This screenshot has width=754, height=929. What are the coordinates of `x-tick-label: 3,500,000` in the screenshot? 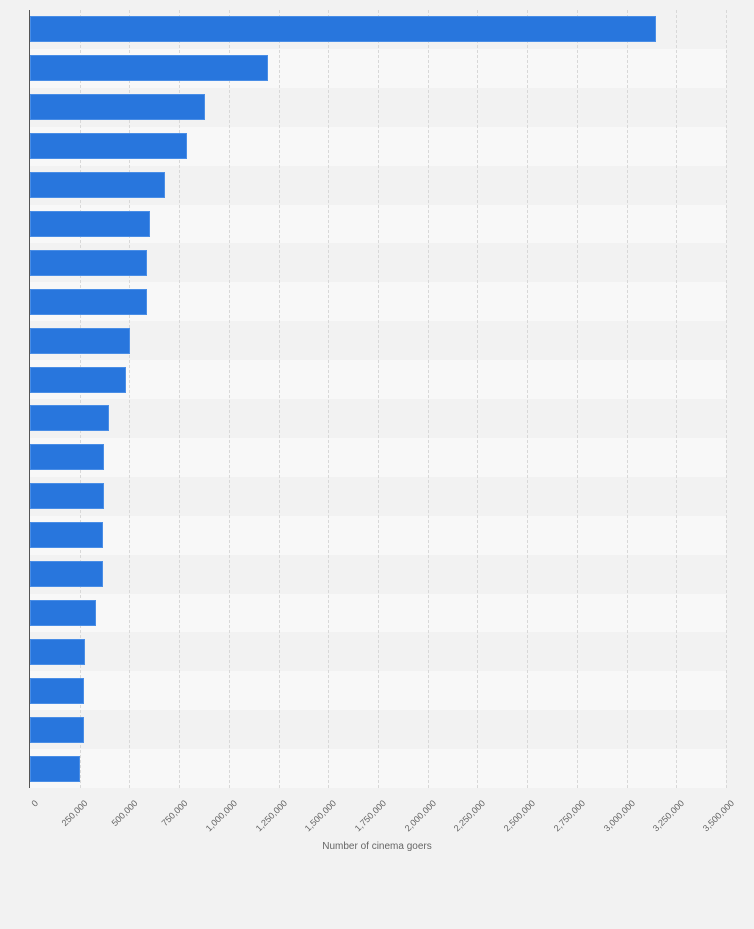 It's located at (718, 816).